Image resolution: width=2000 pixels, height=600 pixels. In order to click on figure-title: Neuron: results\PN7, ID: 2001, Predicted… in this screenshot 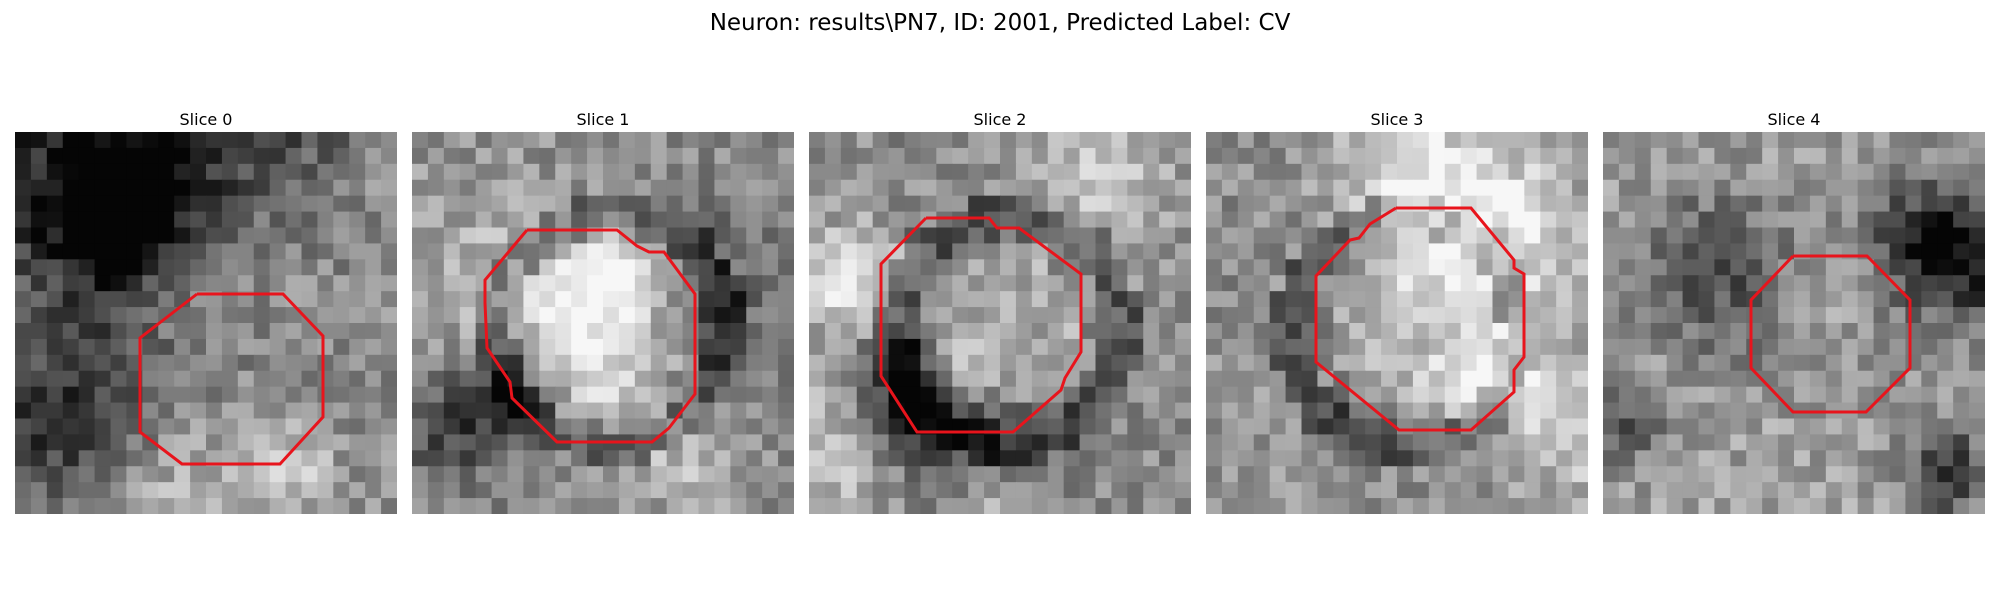, I will do `click(1000, 23)`.